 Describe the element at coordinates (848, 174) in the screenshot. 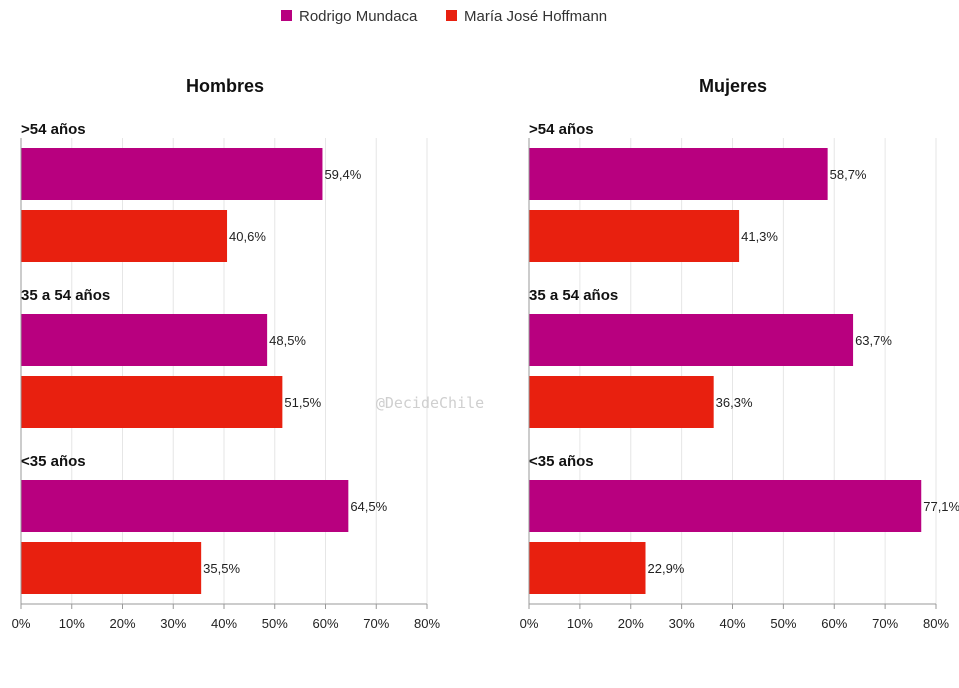

I see `bar-value-label: 58,7%` at that location.